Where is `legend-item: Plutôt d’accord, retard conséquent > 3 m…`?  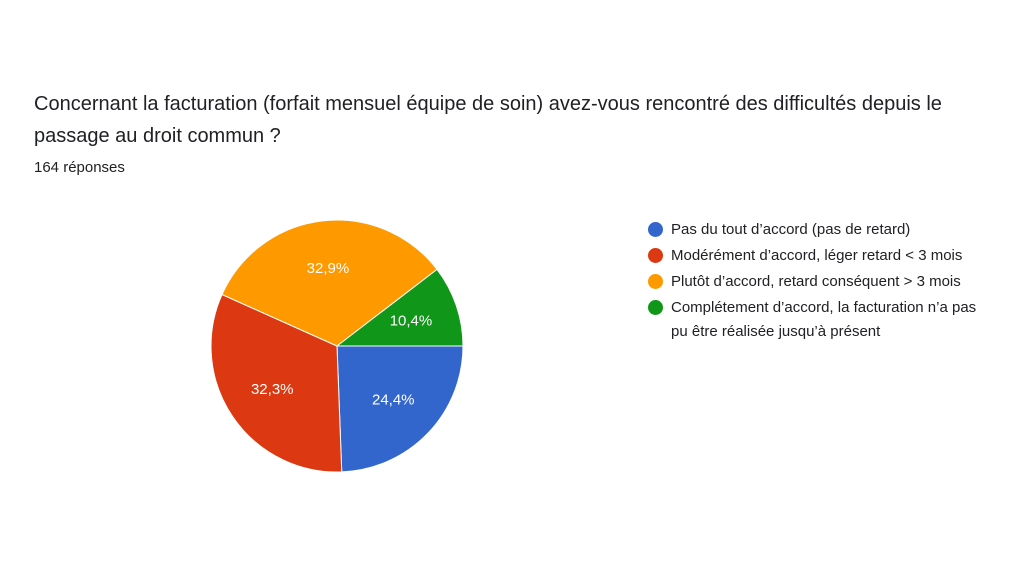
legend-item: Plutôt d’accord, retard conséquent > 3 m… is located at coordinates (813, 282).